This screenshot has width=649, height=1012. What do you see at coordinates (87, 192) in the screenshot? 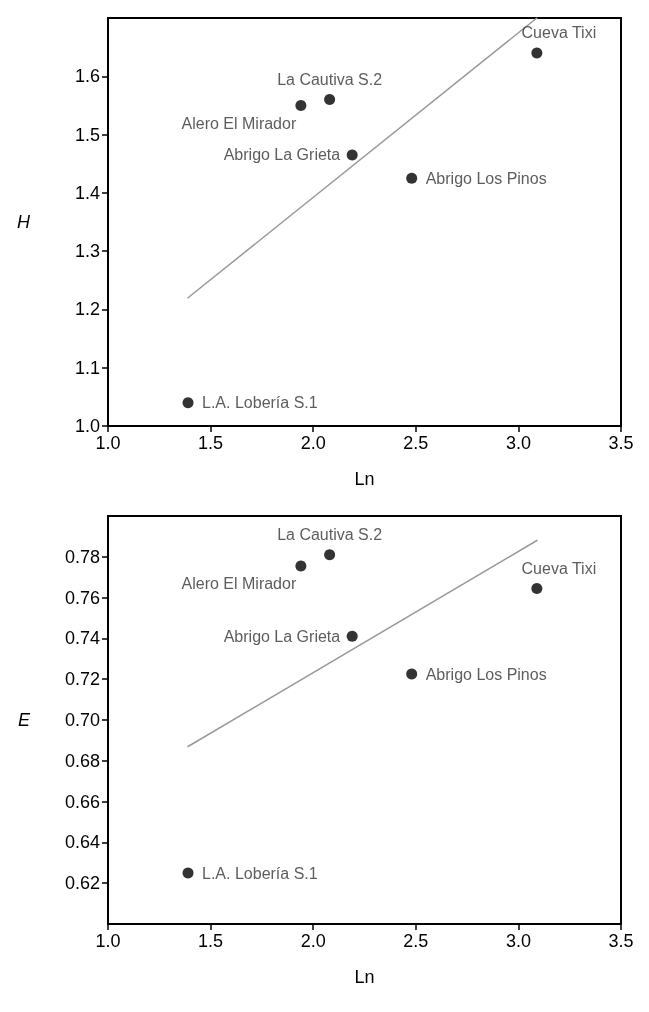
I see `y-tick-label: 1.4` at bounding box center [87, 192].